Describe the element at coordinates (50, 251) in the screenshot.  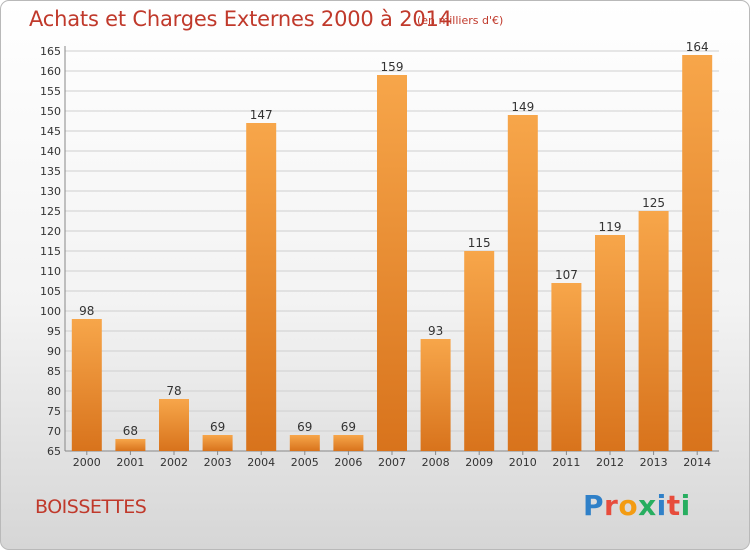
I see `y-tick-label: 115` at that location.